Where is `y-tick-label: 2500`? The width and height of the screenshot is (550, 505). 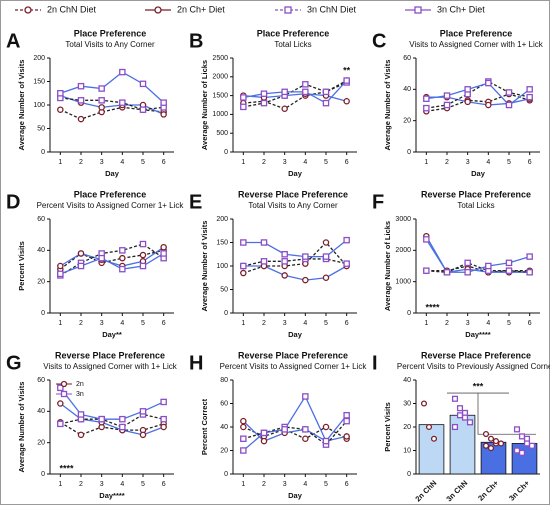 y-tick-label: 2500 is located at coordinates (220, 58).